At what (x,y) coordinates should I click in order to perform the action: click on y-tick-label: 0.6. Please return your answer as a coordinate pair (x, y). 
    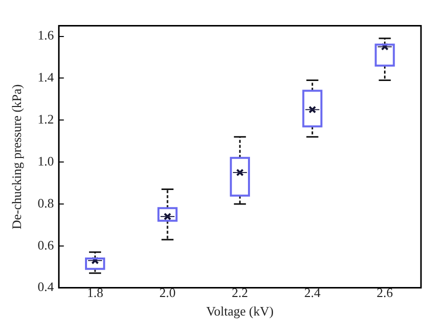
    Looking at the image, I should click on (46, 244).